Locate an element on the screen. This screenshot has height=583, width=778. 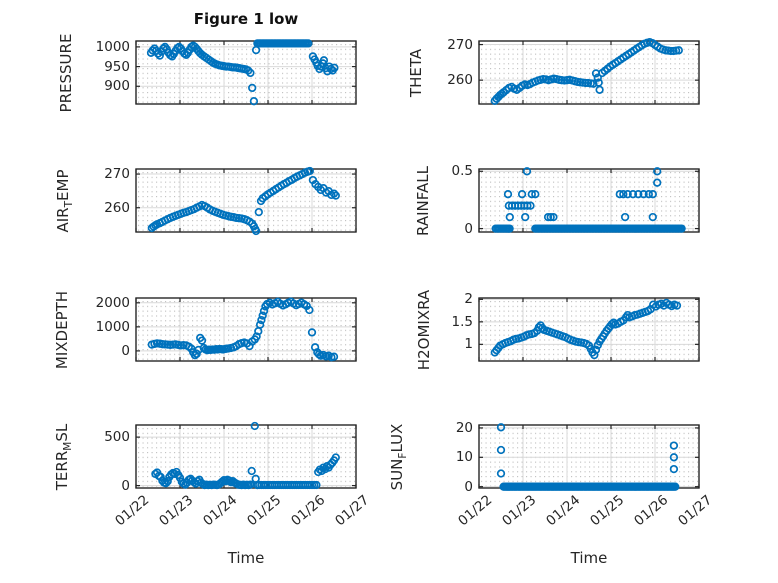
y-tick-label: 500 is located at coordinates (117, 437).